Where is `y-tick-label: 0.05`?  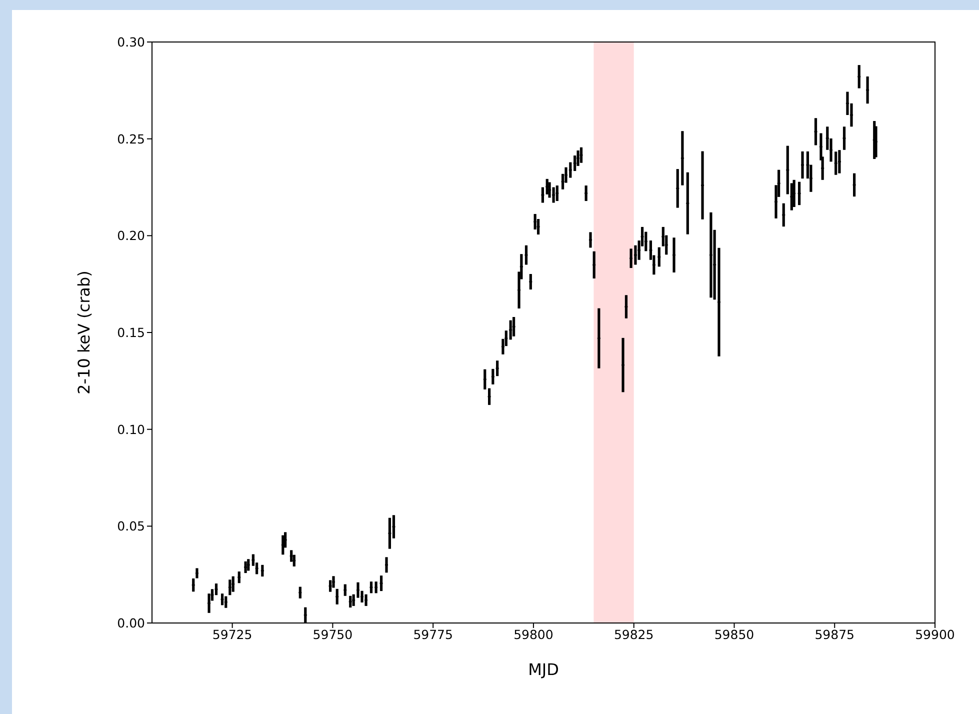 y-tick-label: 0.05 is located at coordinates (131, 526).